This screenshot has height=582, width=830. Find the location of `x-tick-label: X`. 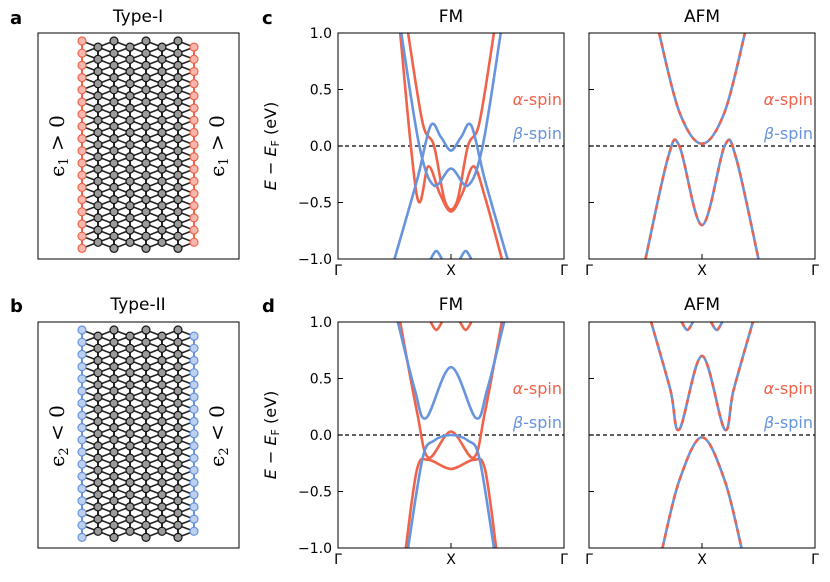

x-tick-label: X is located at coordinates (702, 560).